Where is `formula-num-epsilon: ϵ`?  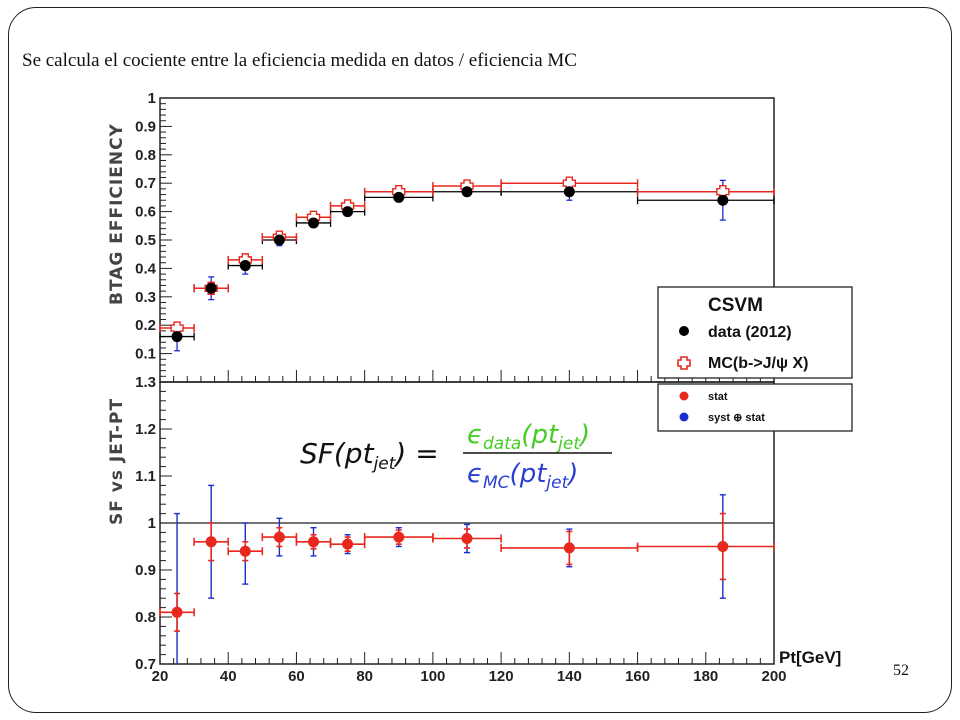
formula-num-epsilon: ϵ is located at coordinates (475, 435).